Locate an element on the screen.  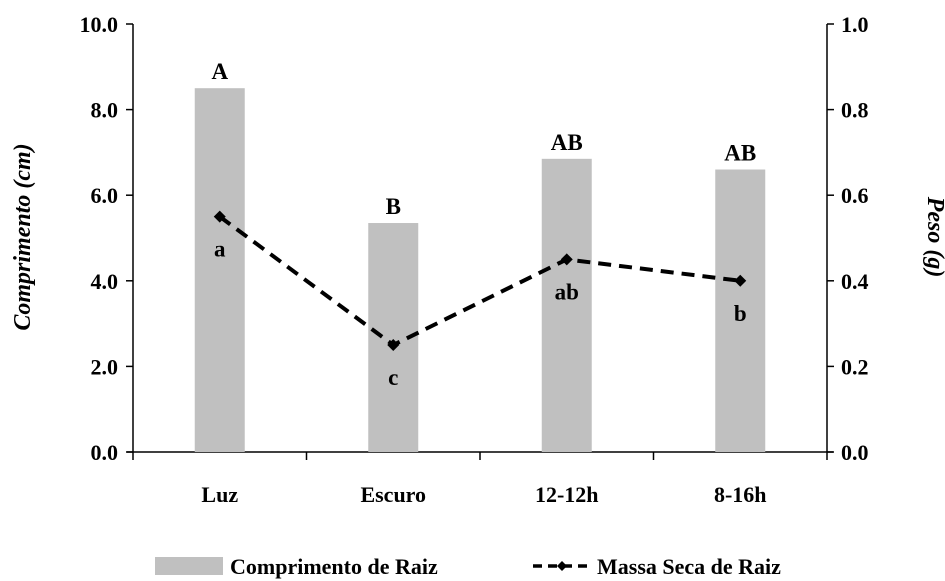
y-left-tick-label: 0.0 is located at coordinates (105, 452).